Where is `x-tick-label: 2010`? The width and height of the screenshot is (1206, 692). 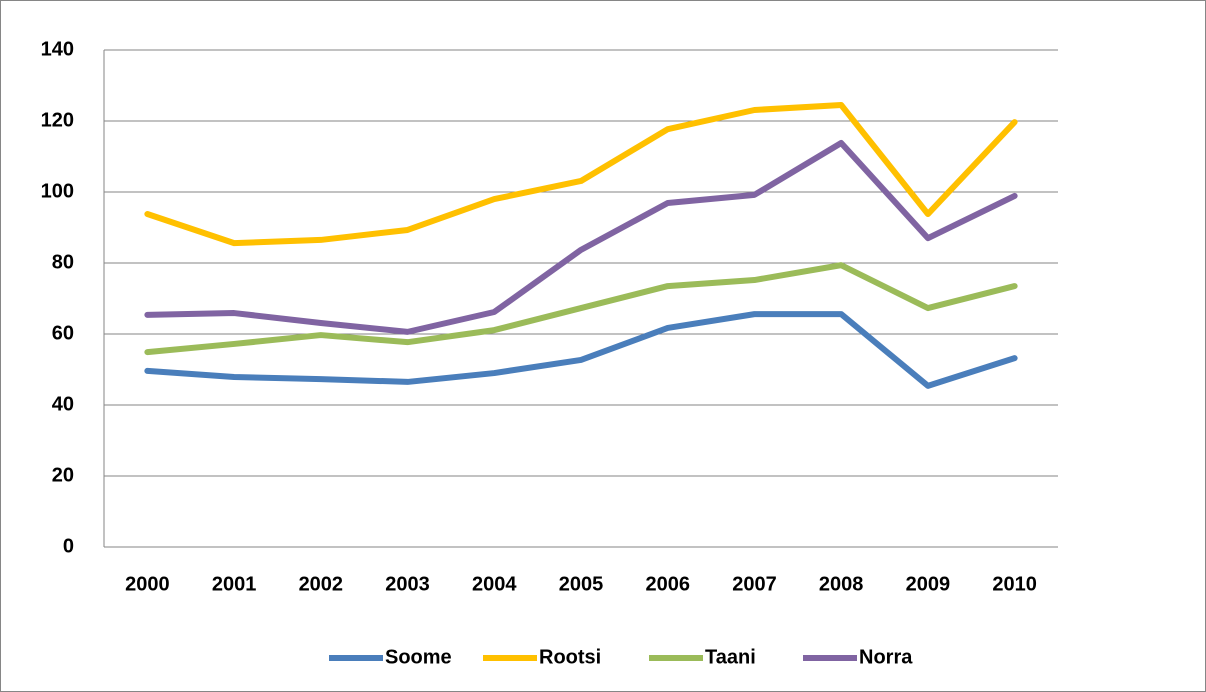 x-tick-label: 2010 is located at coordinates (1014, 584).